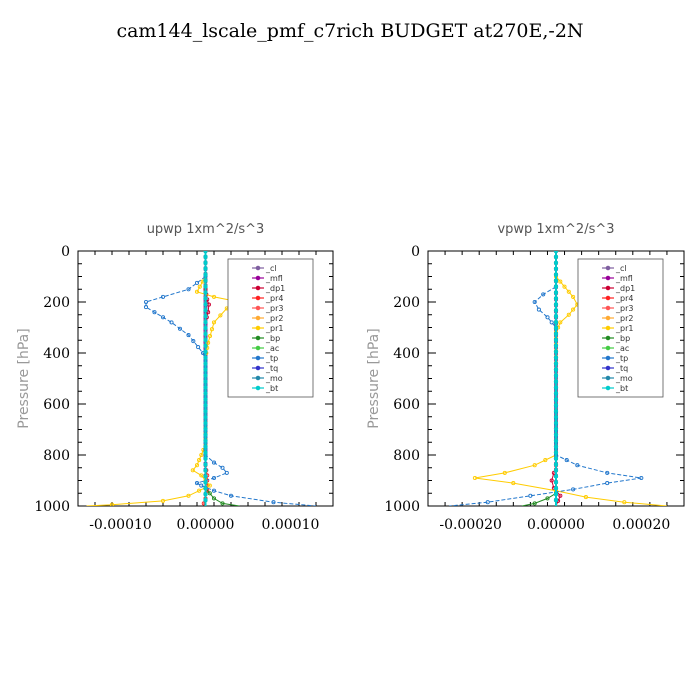 The image size is (700, 700). What do you see at coordinates (56, 303) in the screenshot?
I see `y-tick-label: 200` at bounding box center [56, 303].